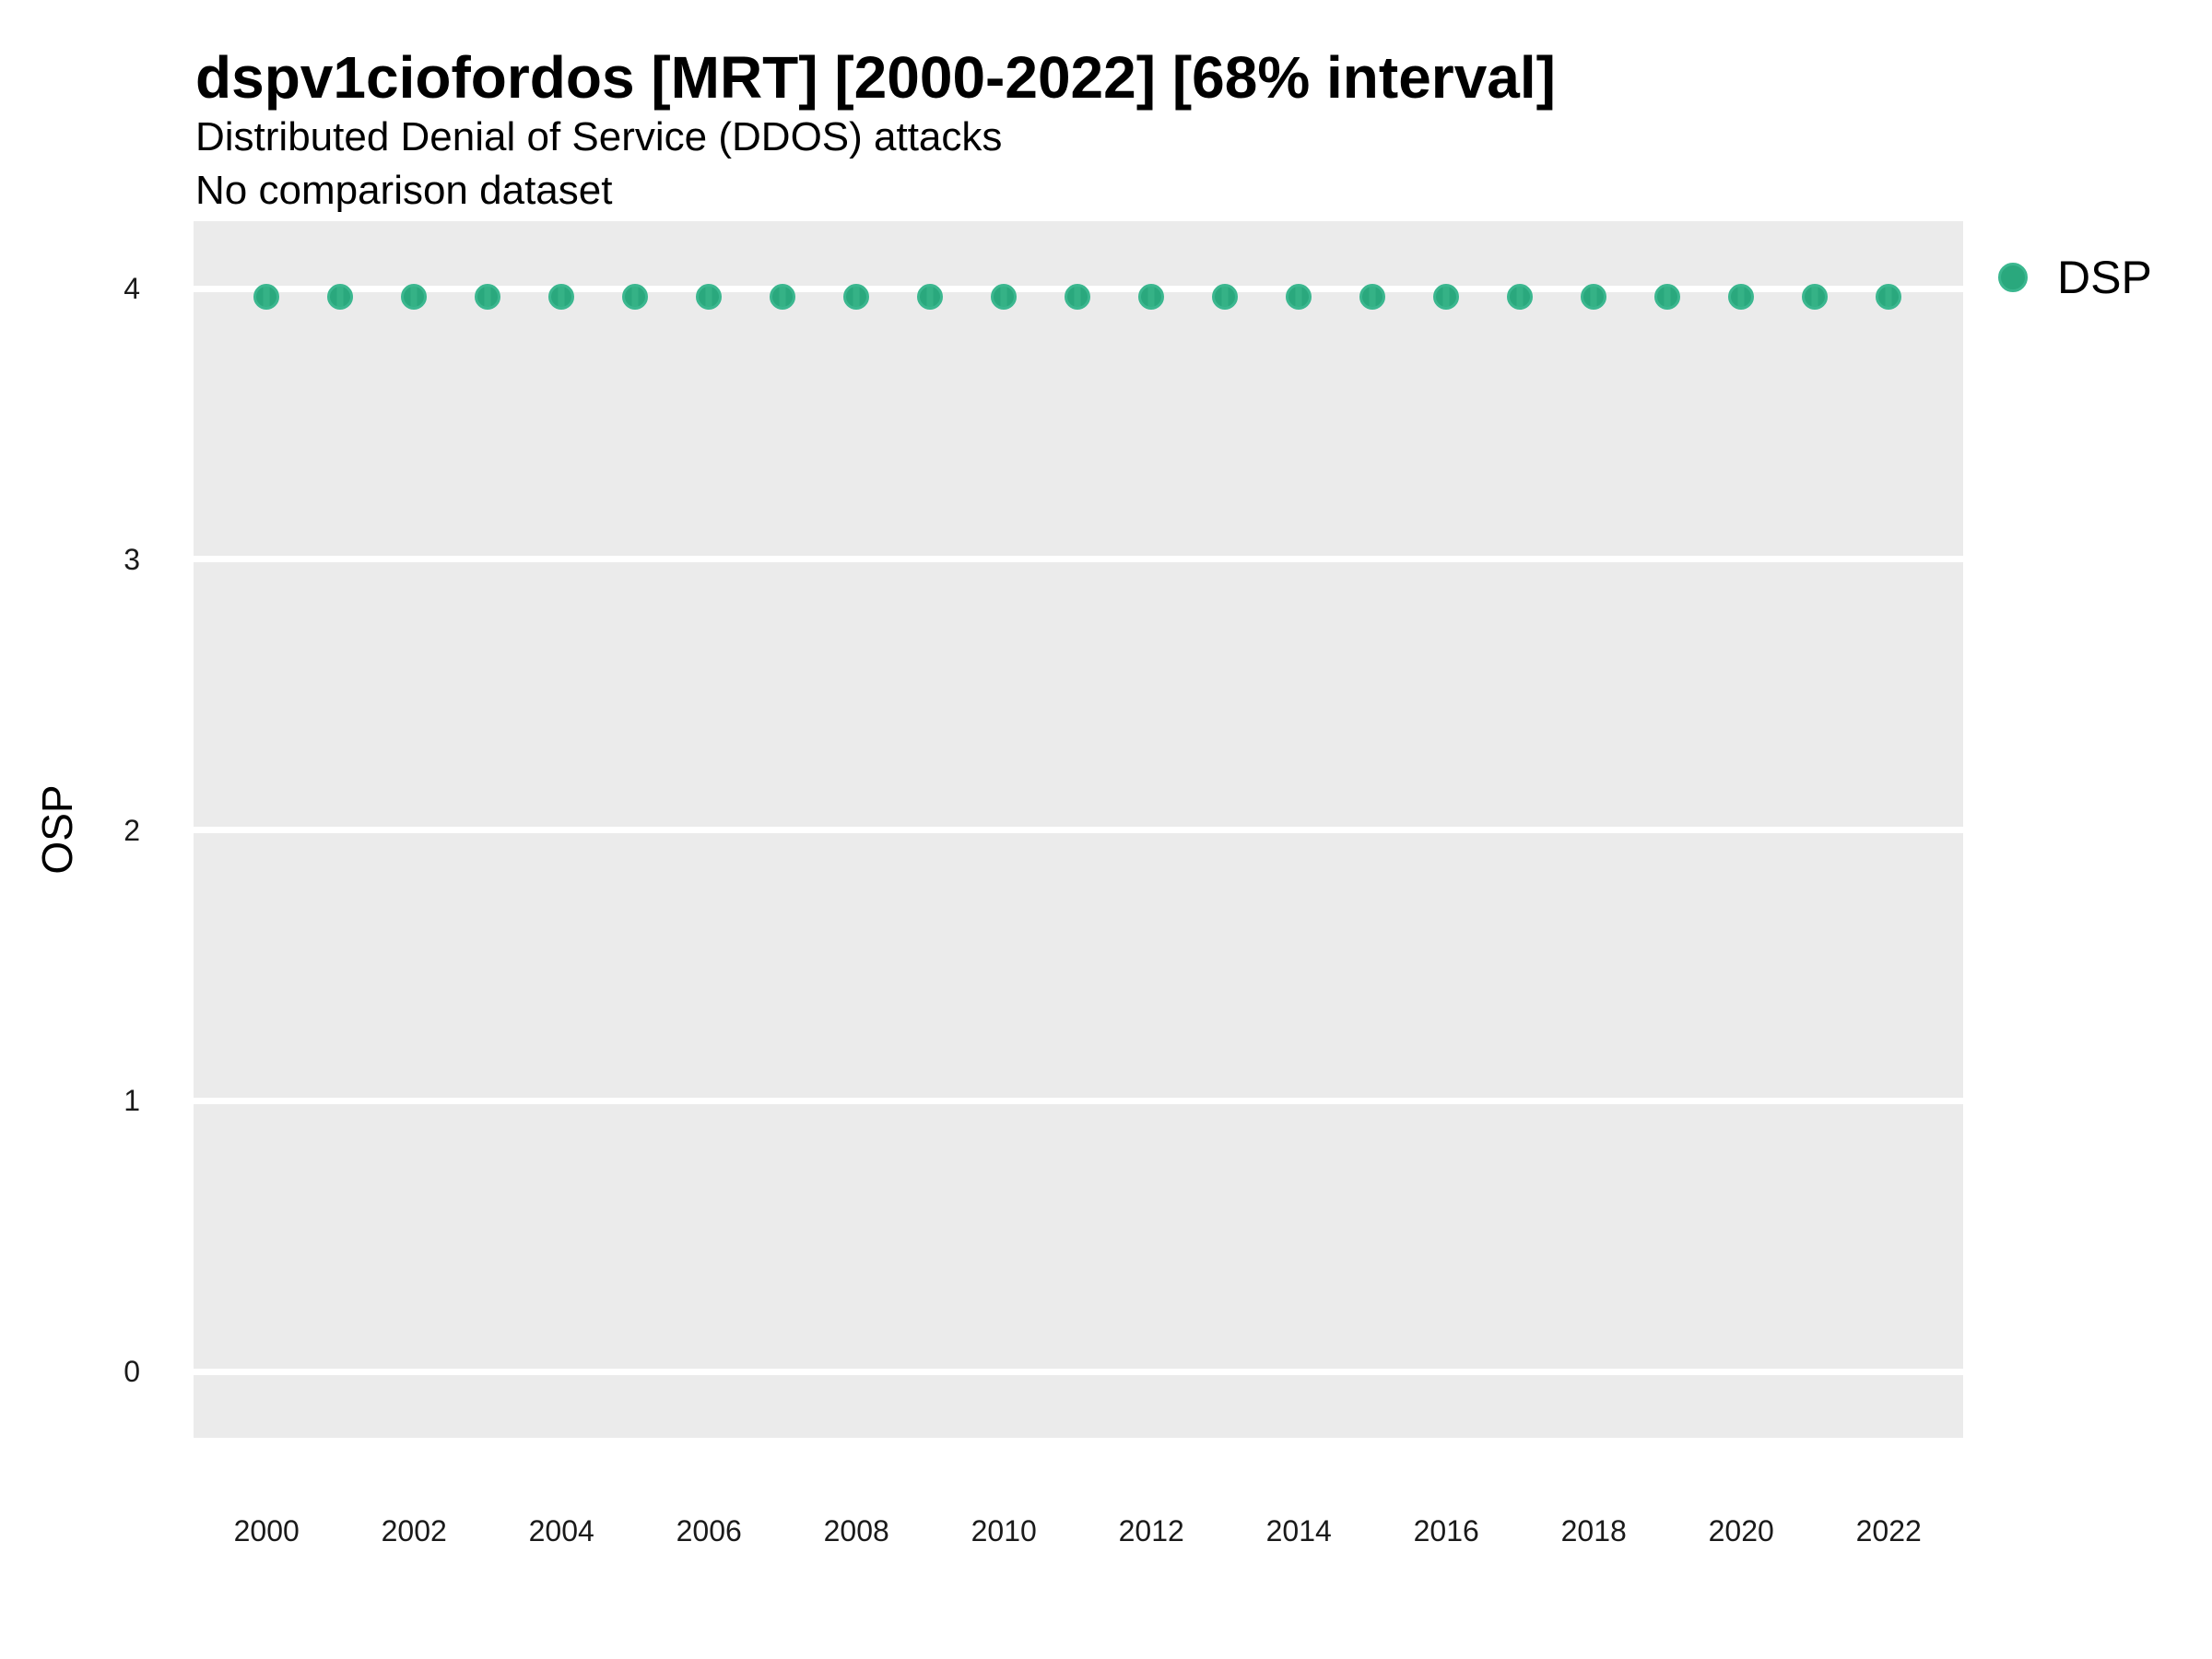  What do you see at coordinates (132, 830) in the screenshot?
I see `y-tick-label-2: 2` at bounding box center [132, 830].